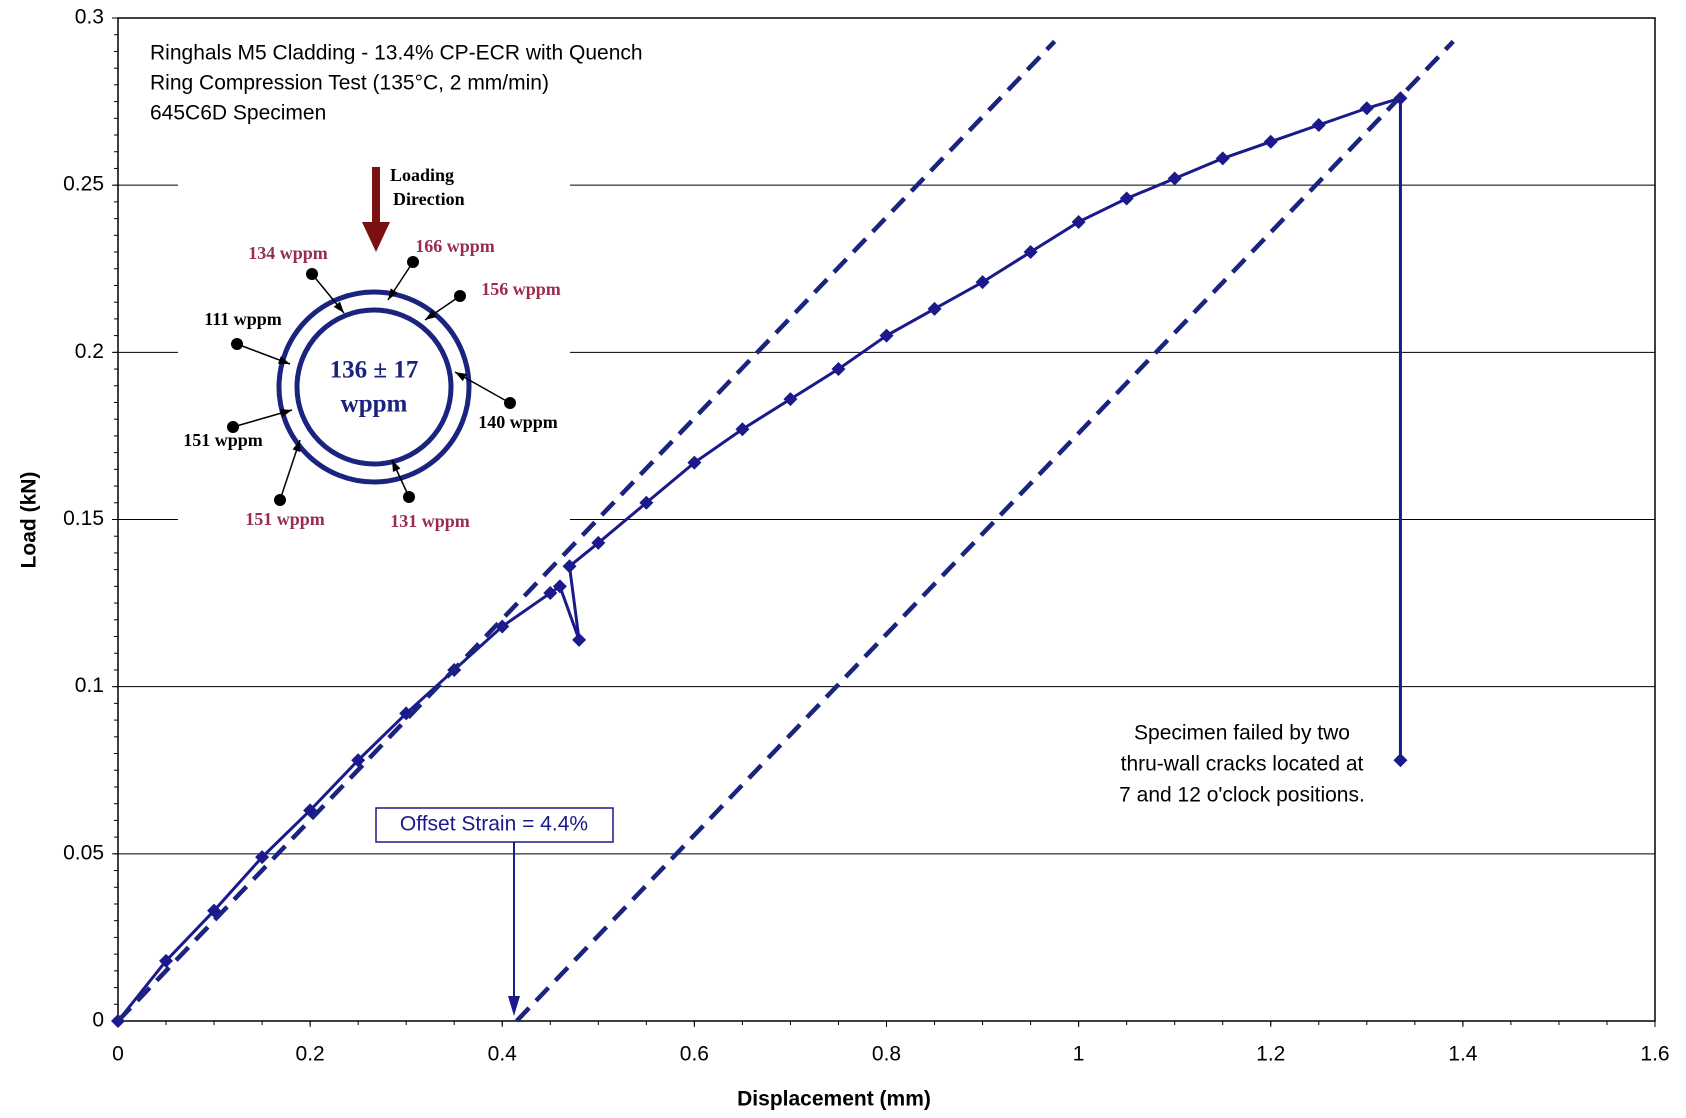 This screenshot has height=1118, width=1686. Describe the element at coordinates (886, 1054) in the screenshot. I see `x-tick-label: 0.8` at that location.